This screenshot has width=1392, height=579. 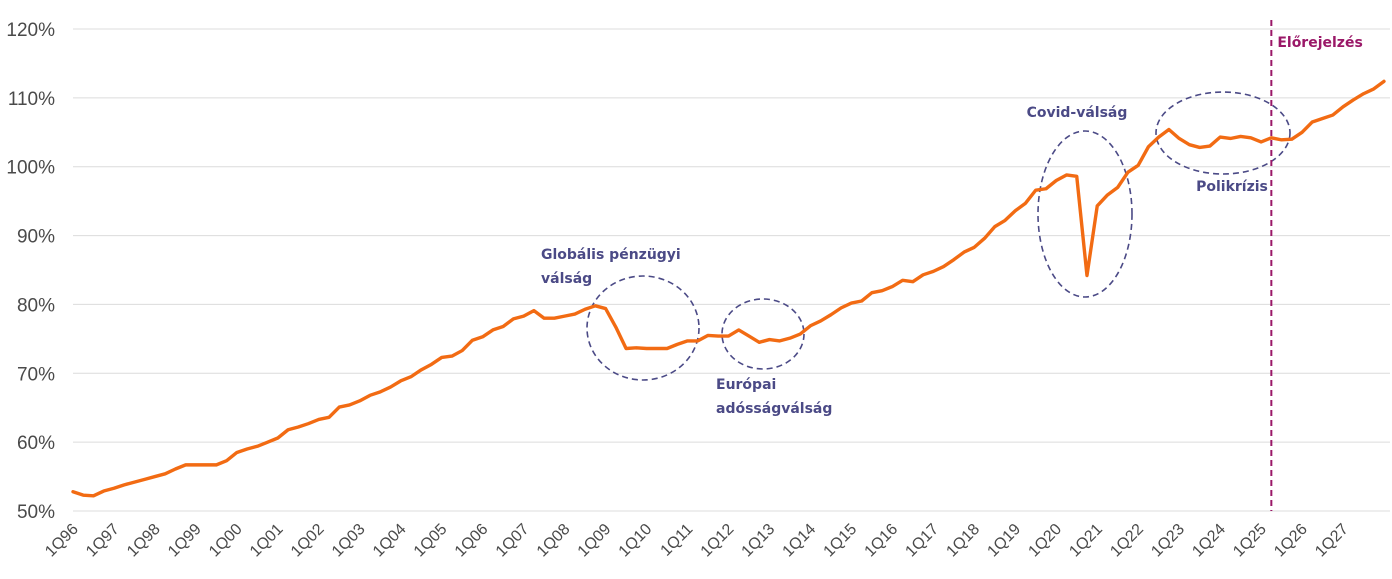 What do you see at coordinates (267, 541) in the screenshot?
I see `x-tick-label: 1Q01` at bounding box center [267, 541].